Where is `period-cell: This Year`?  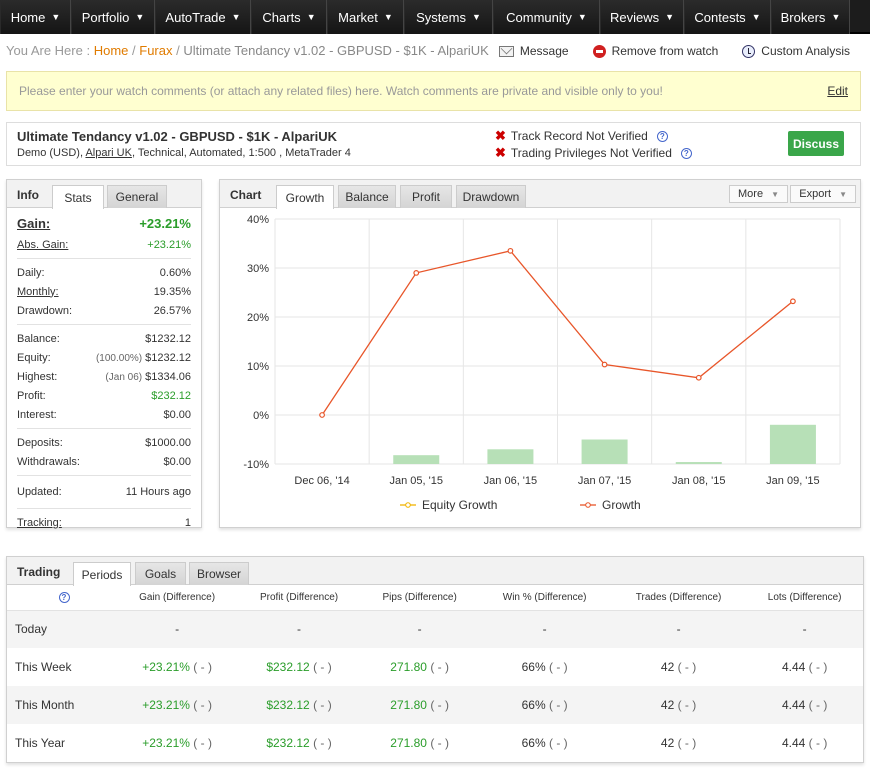 period-cell: This Year is located at coordinates (40, 743).